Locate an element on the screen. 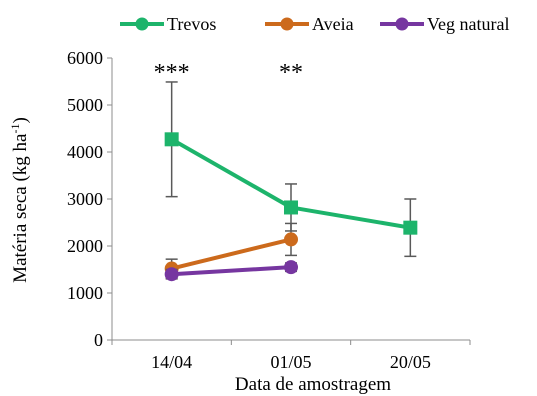  legend-label: Aveia is located at coordinates (333, 24).